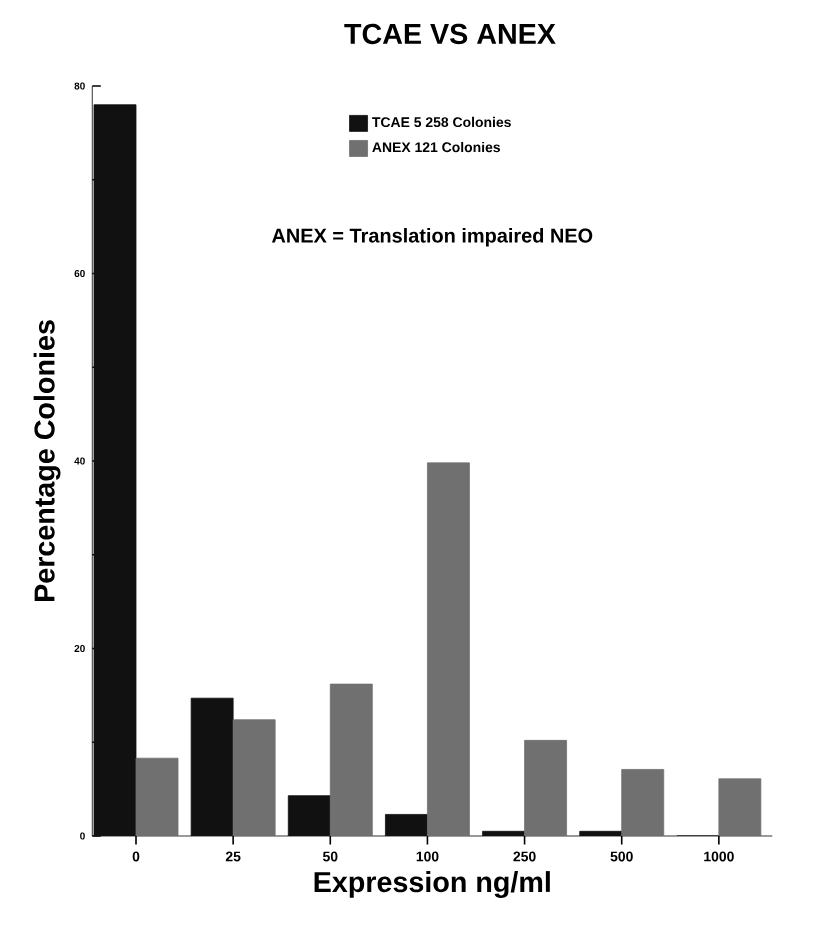 Image resolution: width=820 pixels, height=930 pixels. Describe the element at coordinates (432, 884) in the screenshot. I see `x-axis-title: Expression ng/ml` at that location.